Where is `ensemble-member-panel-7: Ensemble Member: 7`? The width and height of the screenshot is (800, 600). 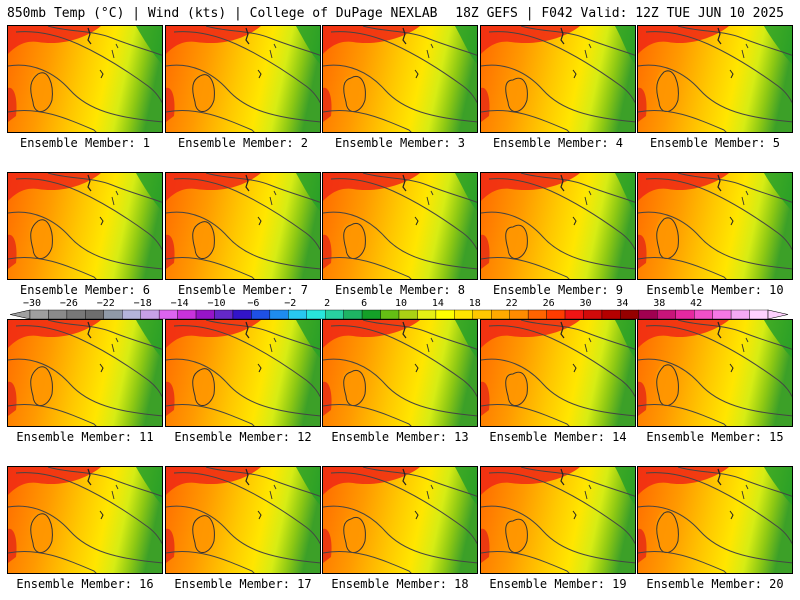
ensemble-member-panel-7: Ensemble Member: 7 is located at coordinates (243, 237).